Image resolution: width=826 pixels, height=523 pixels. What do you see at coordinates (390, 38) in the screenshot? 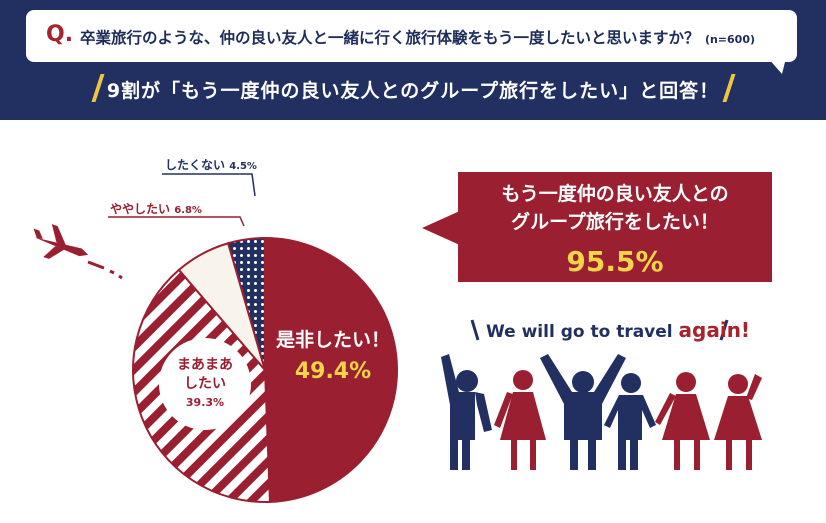
I see `question-body: 卒業旅行のような、仲の良い友人と一緒に行く旅行体験をもう一度したいと思いますか？` at bounding box center [390, 38].